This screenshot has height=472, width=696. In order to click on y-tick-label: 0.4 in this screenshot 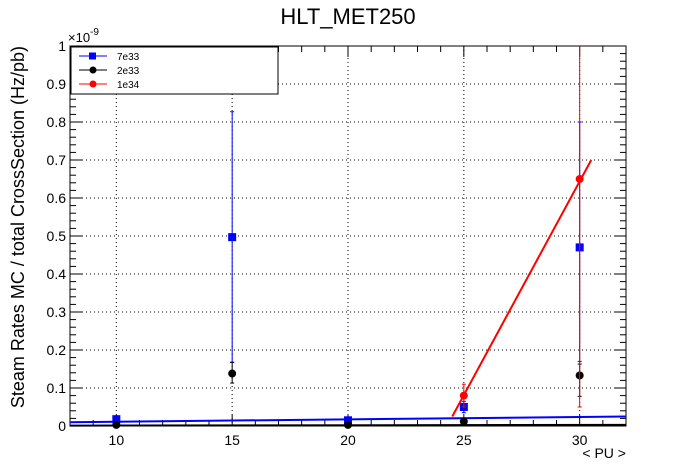, I will do `click(57, 274)`.